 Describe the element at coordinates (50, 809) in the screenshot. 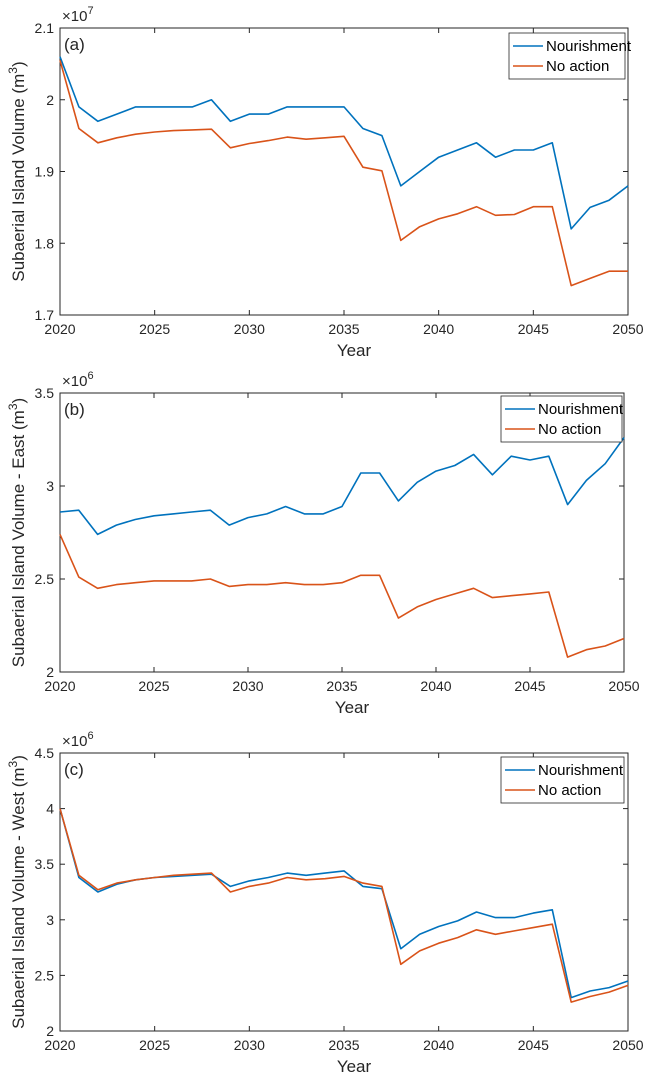

I see `y-tick-label: 4` at that location.